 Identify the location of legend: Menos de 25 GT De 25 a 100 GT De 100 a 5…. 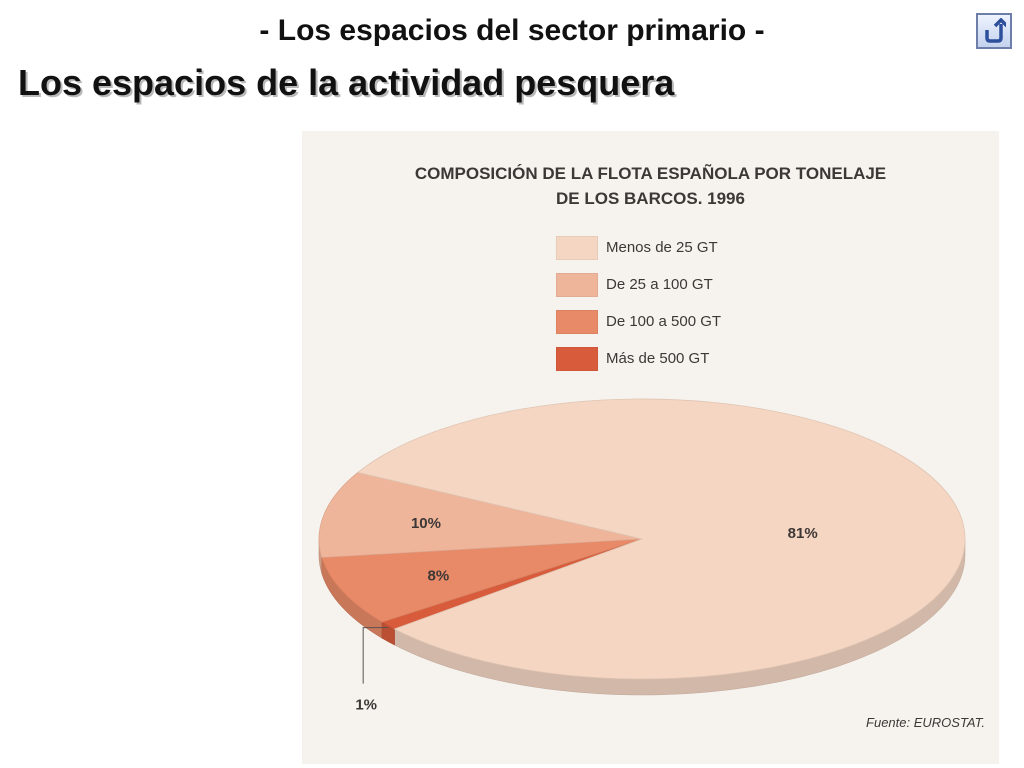
(638, 303).